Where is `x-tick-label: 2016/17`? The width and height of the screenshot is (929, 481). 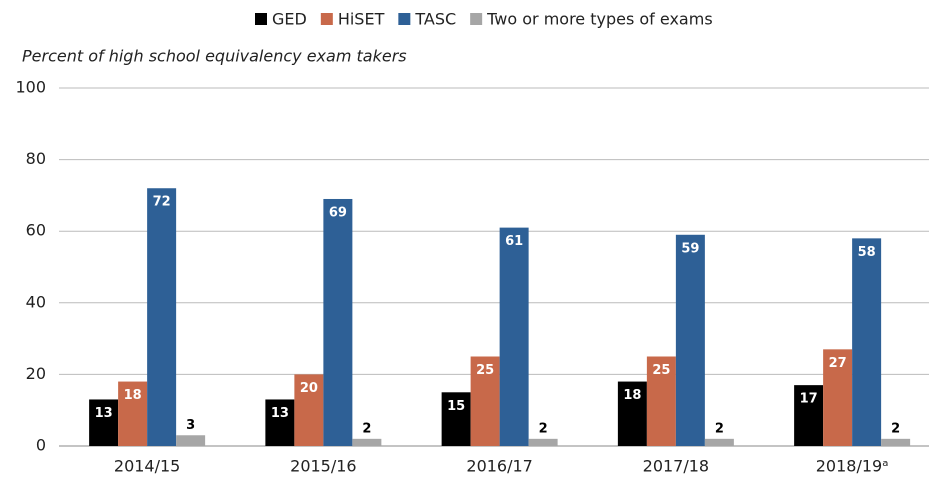 x-tick-label: 2016/17 is located at coordinates (499, 466).